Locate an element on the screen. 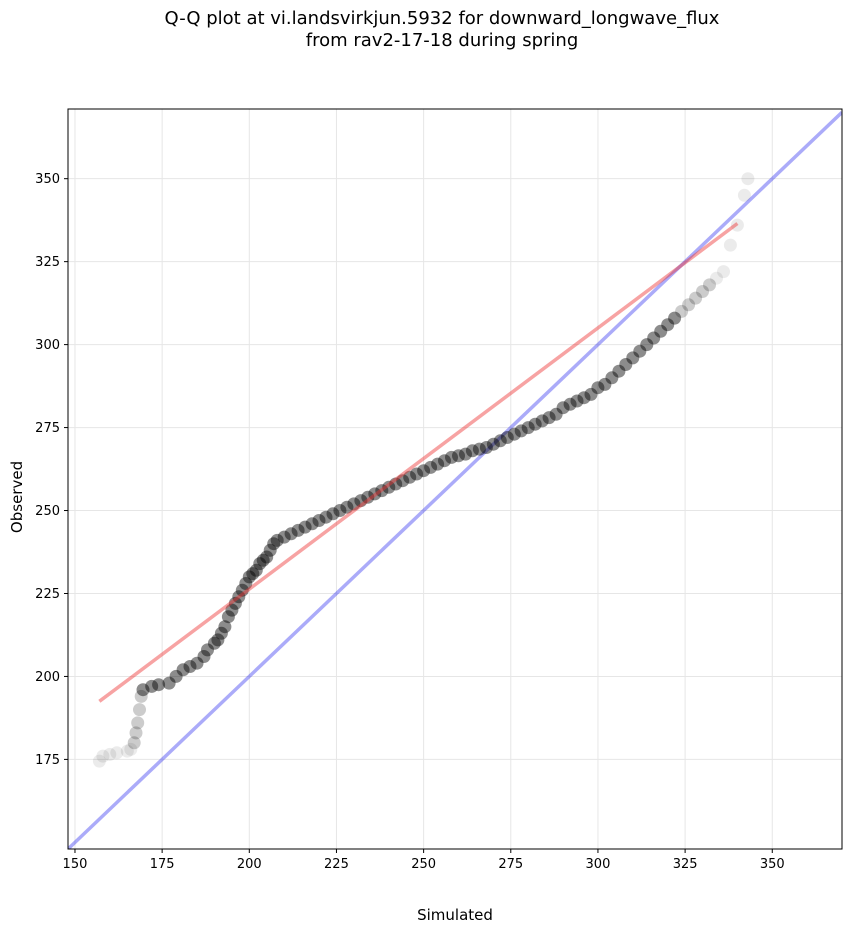 The width and height of the screenshot is (851, 934). chart-title-line-2: from rav2-17-18 during spring is located at coordinates (442, 40).